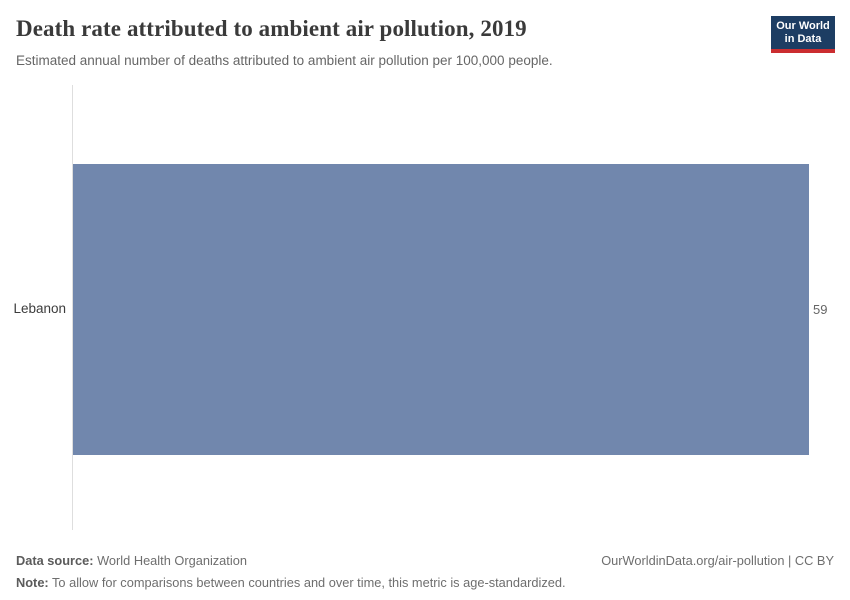 The height and width of the screenshot is (600, 850). I want to click on owid-logo-box: Our World in Data, so click(803, 34).